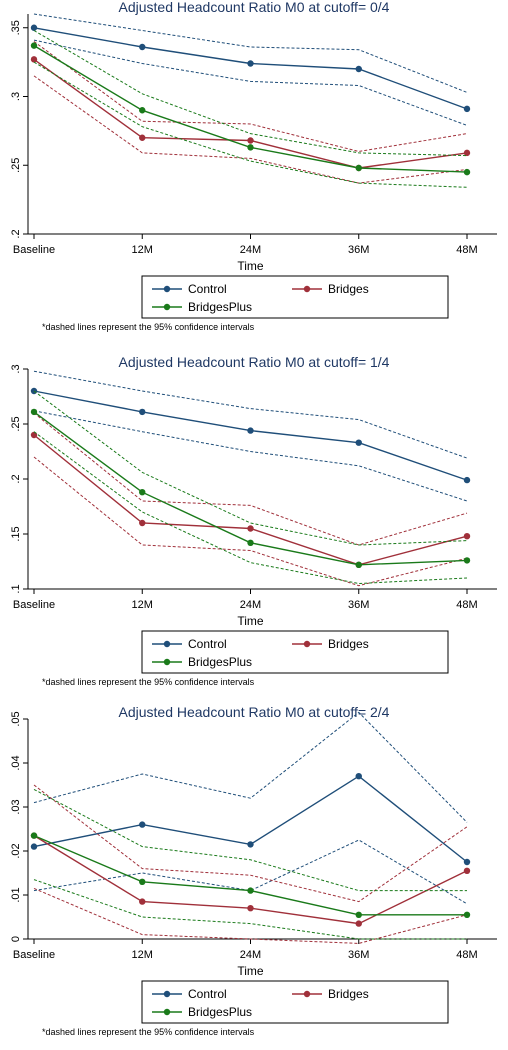 The image size is (508, 1050). What do you see at coordinates (16, 939) in the screenshot?
I see `y-tick-label: 0` at bounding box center [16, 939].